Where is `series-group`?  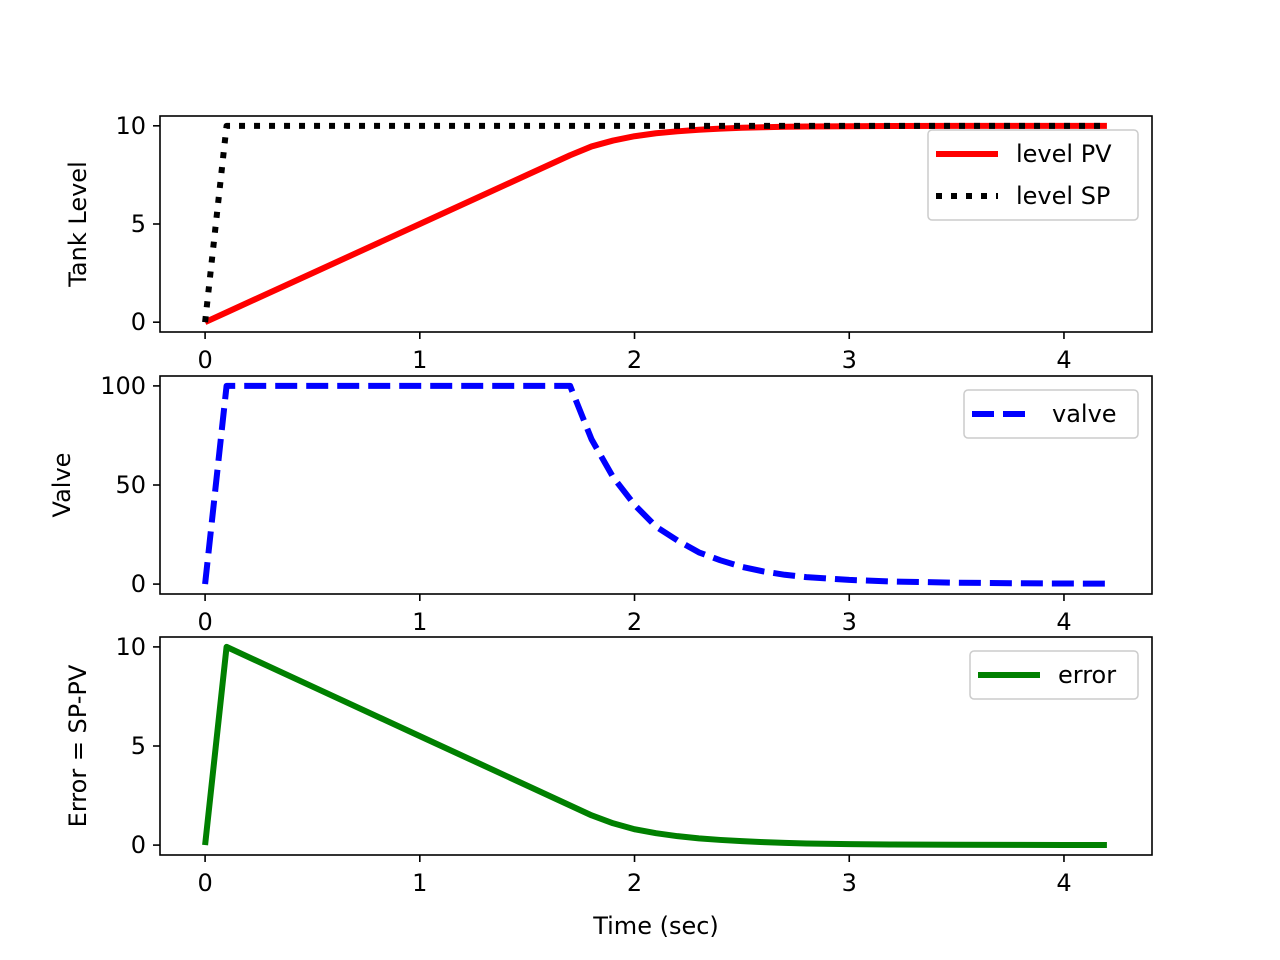 series-group is located at coordinates (654, 223).